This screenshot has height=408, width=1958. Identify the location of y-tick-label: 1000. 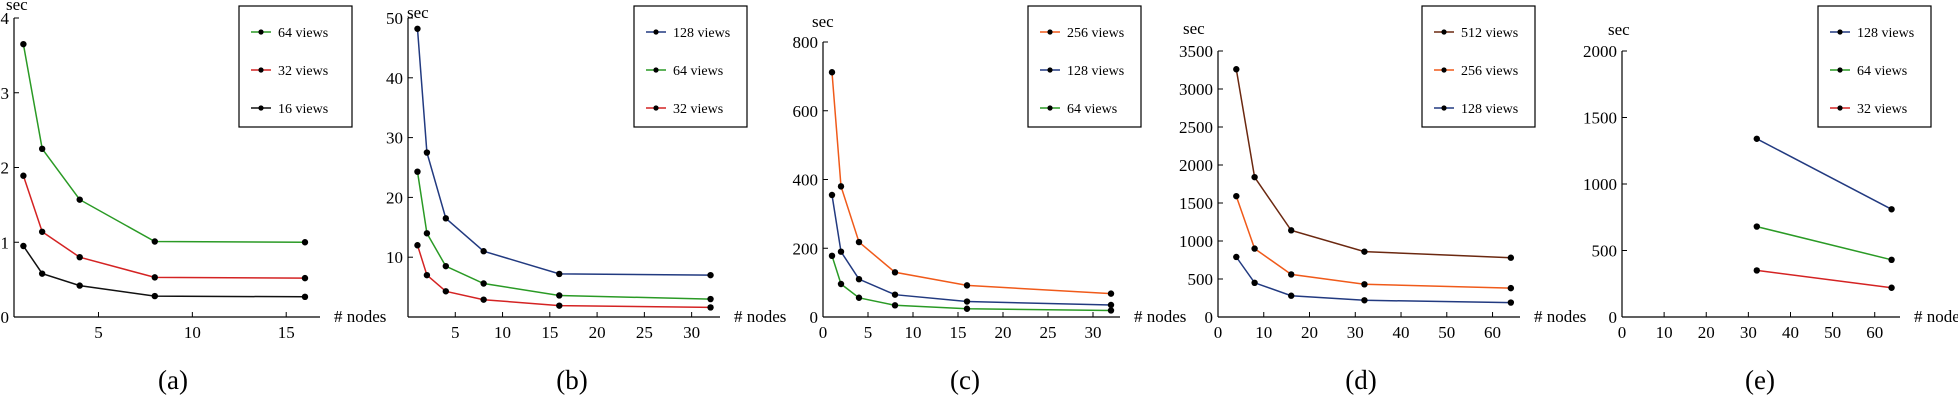
(1600, 184).